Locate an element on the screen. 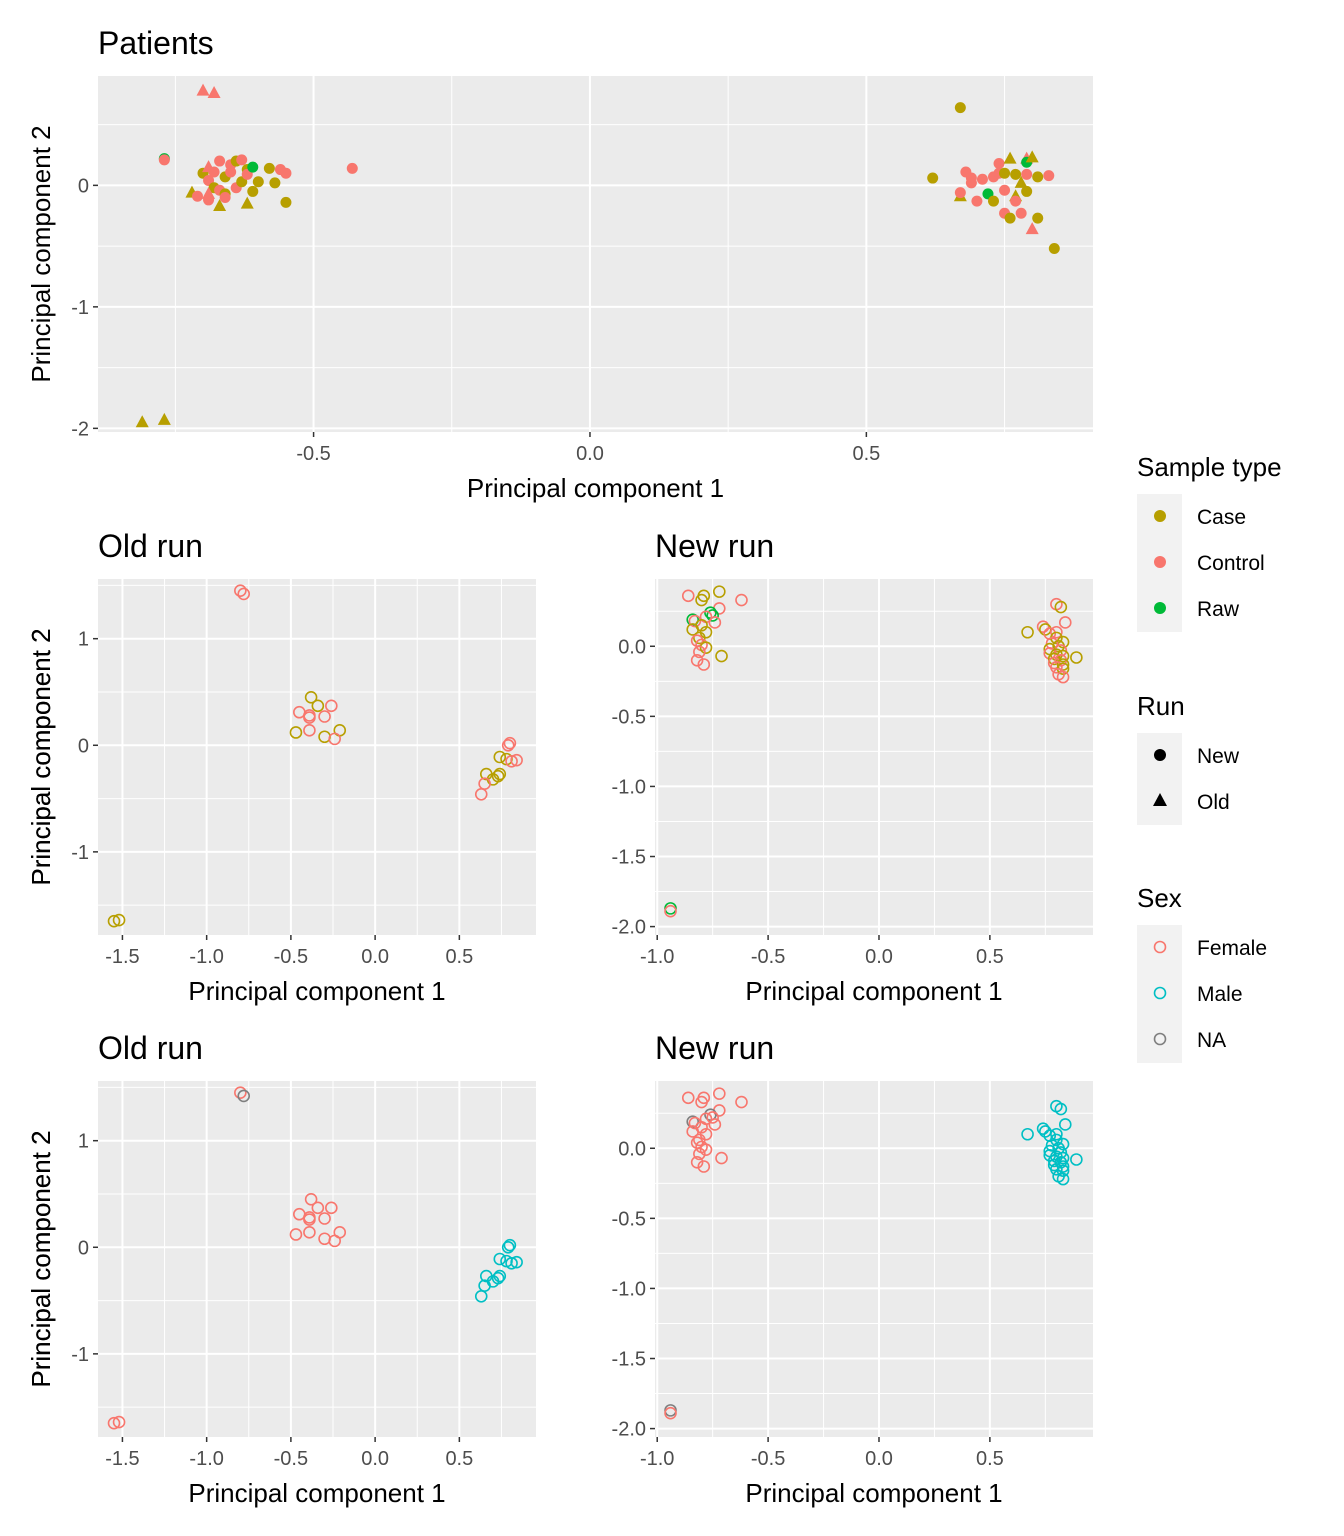 The width and height of the screenshot is (1344, 1536). legend-title-sample-type: Sample type is located at coordinates (1209, 467).